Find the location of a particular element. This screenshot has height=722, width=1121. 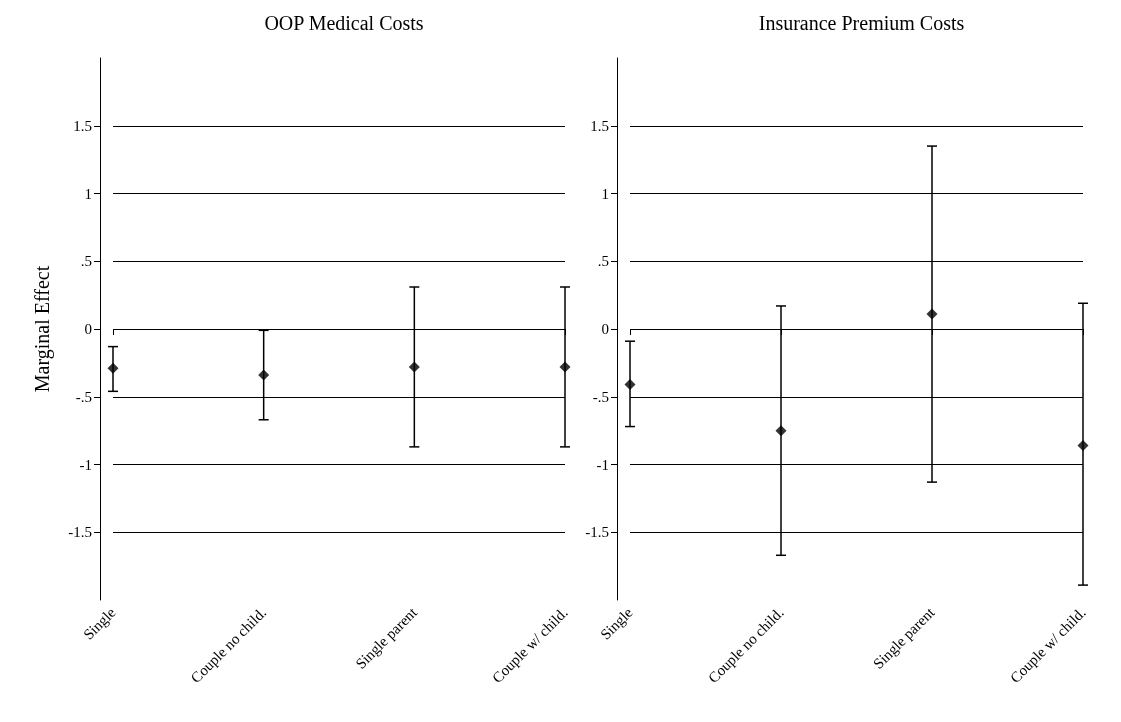

chart-title: Insurance Premium Costs is located at coordinates (861, 23).